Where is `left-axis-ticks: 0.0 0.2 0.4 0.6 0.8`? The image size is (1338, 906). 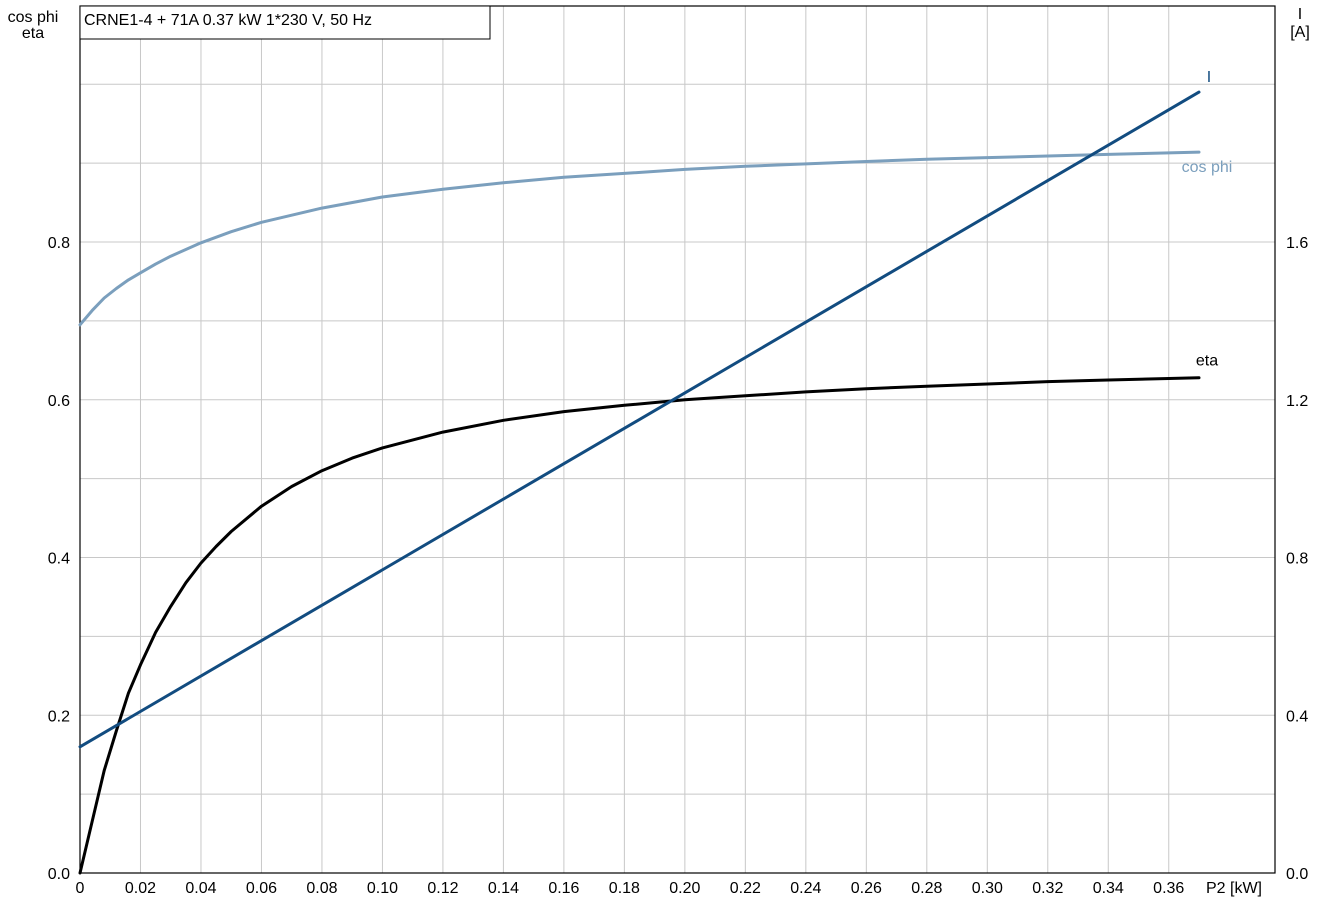 left-axis-ticks: 0.0 0.2 0.4 0.6 0.8 is located at coordinates (59, 559).